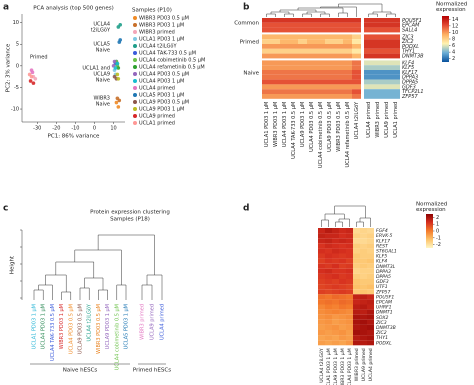 The image size is (474, 385). I want to click on colorbar-title: expression, so click(431, 210).